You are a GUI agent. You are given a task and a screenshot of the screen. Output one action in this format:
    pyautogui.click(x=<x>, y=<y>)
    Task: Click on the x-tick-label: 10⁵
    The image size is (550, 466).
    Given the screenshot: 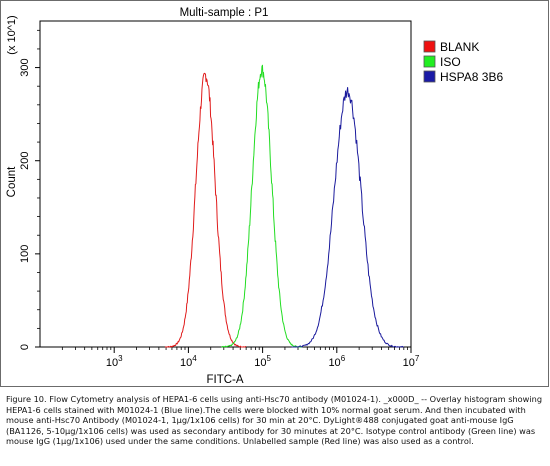 What is the action you would take?
    pyautogui.click(x=262, y=361)
    